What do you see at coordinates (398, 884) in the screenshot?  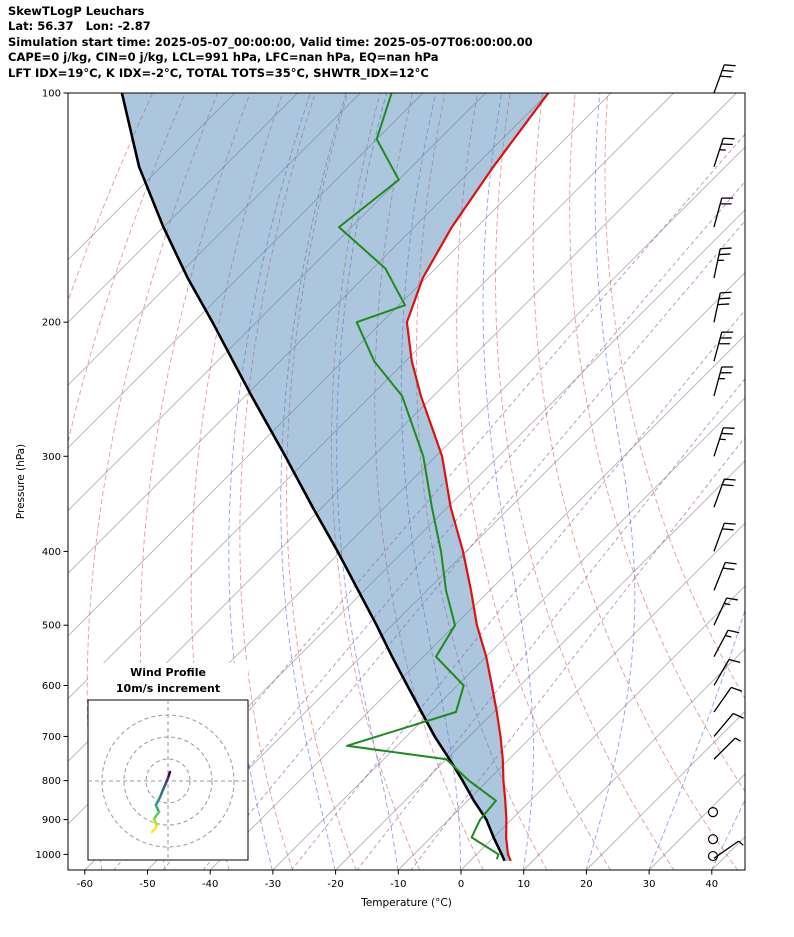 I see `temperature-tick-label: -10` at bounding box center [398, 884].